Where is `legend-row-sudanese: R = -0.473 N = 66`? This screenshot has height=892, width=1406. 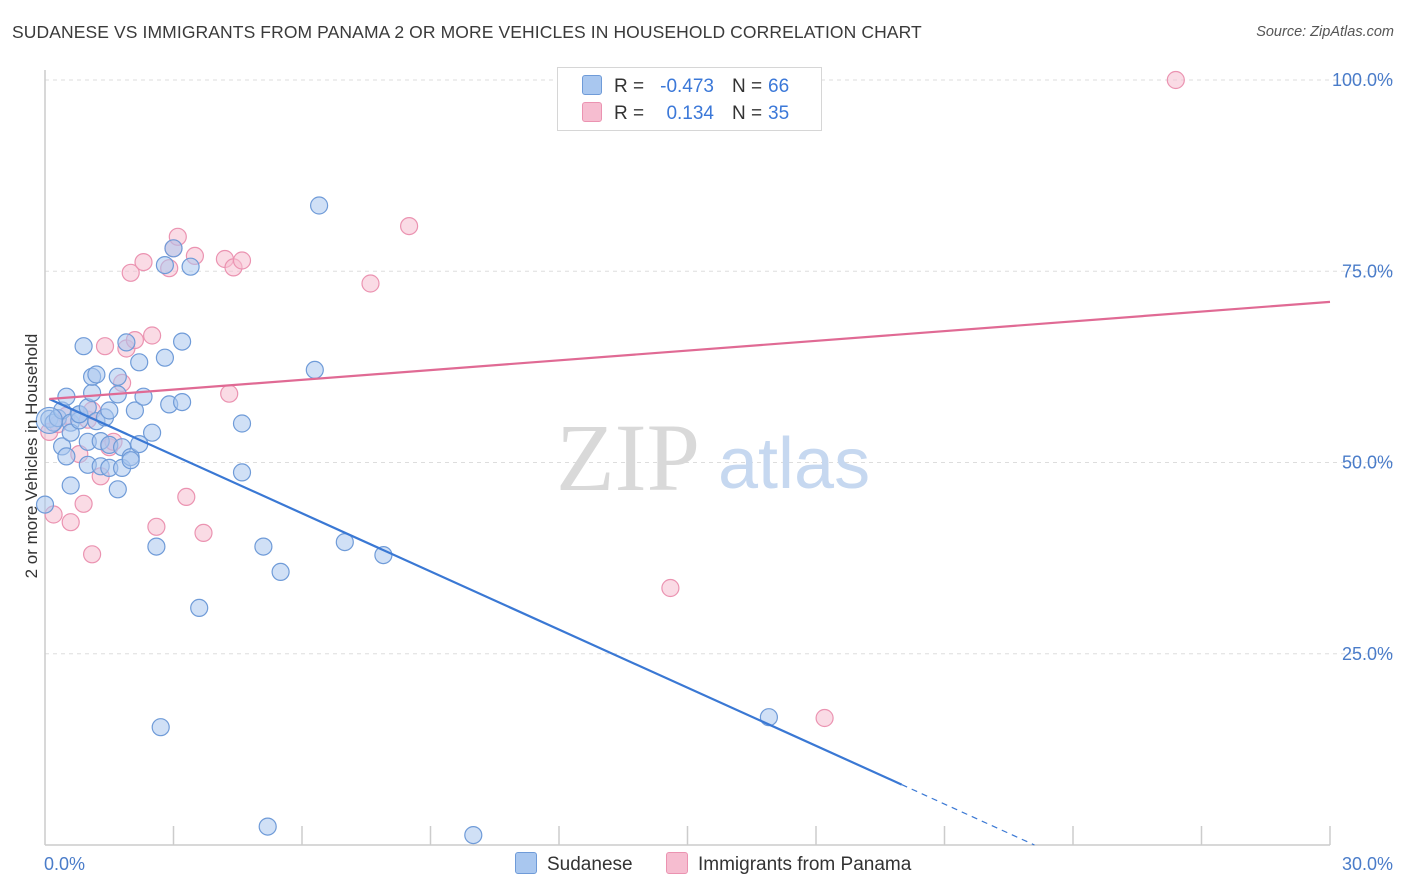 legend-row-sudanese: R = -0.473 N = 66 is located at coordinates (685, 87).